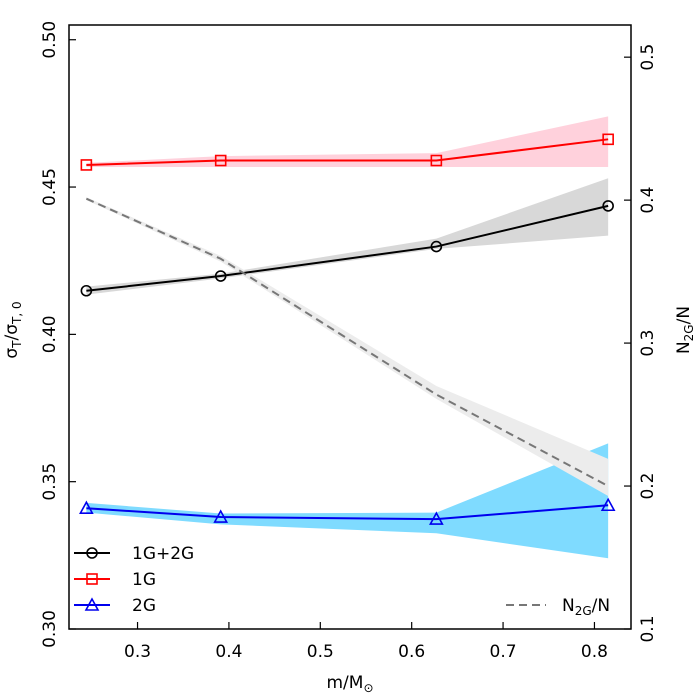 This screenshot has width=700, height=700. Describe the element at coordinates (144, 606) in the screenshot. I see `legend-label-2g: 2G` at that location.